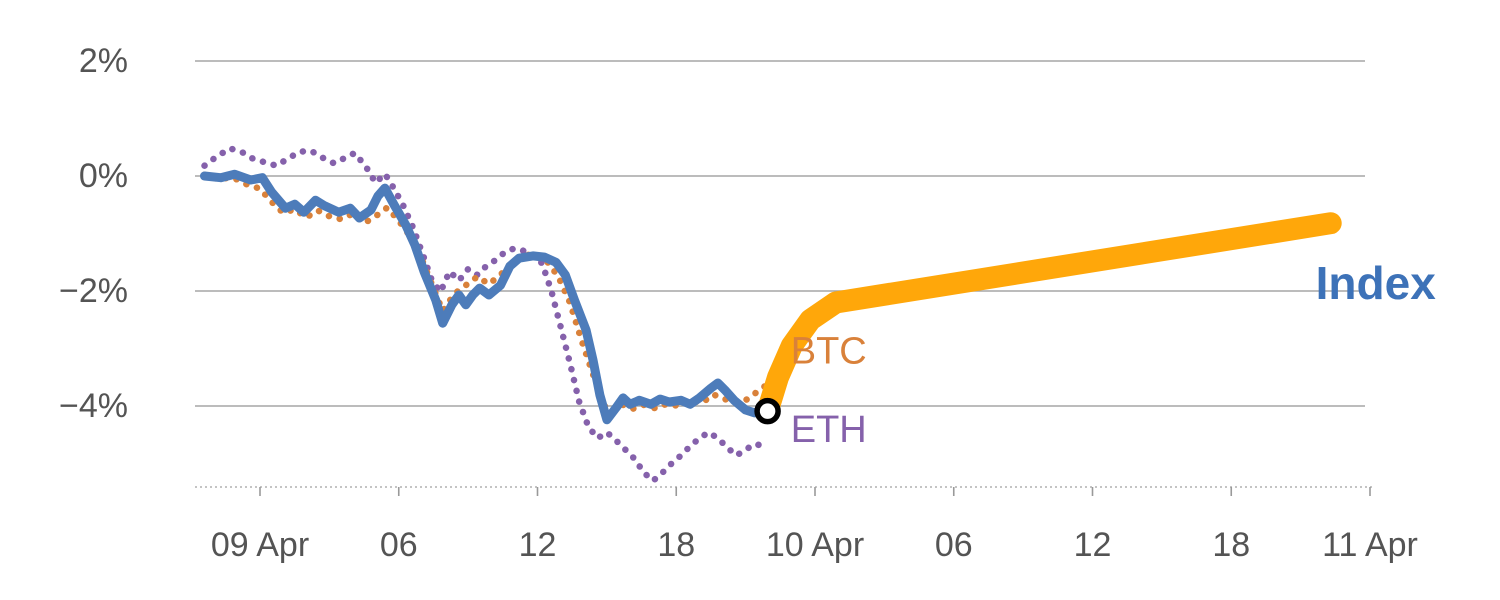 The image size is (1500, 600). I want to click on y-axis-labels: 2% 0% −2% −4%, so click(93, 233).